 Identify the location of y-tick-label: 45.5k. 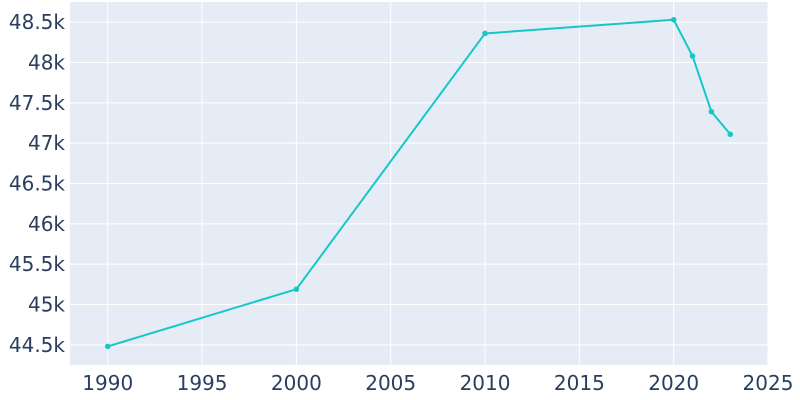
(37, 264).